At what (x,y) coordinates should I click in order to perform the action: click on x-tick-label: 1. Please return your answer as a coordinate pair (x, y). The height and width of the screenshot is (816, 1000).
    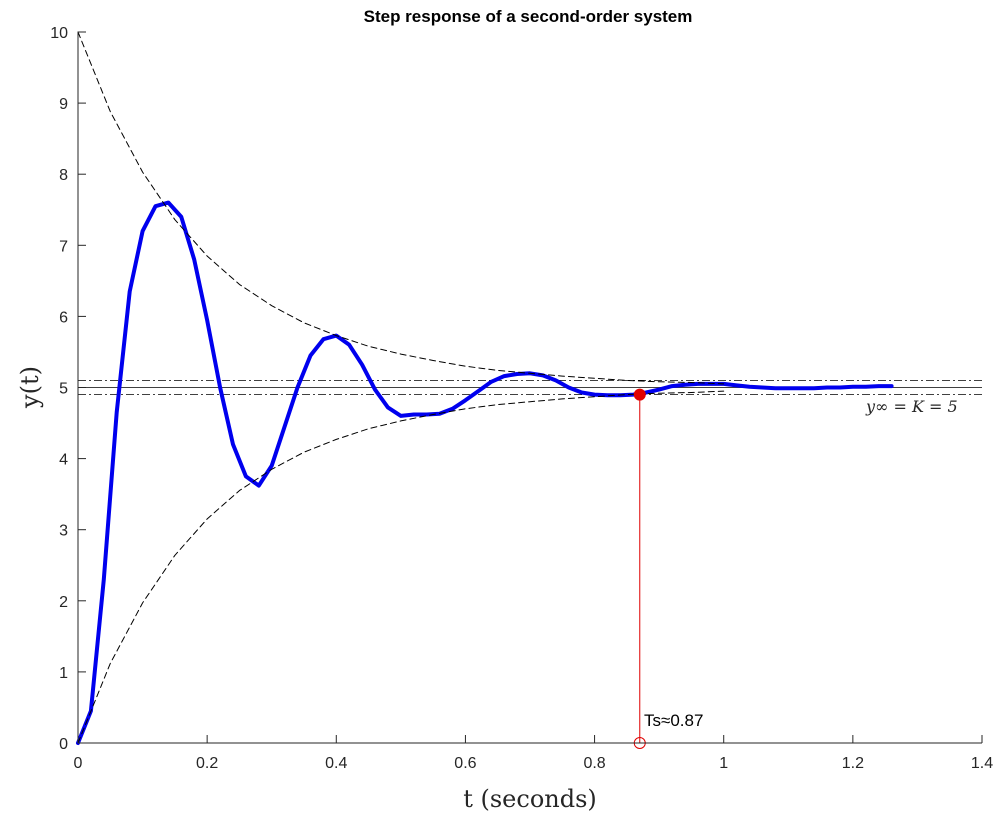
    Looking at the image, I should click on (723, 763).